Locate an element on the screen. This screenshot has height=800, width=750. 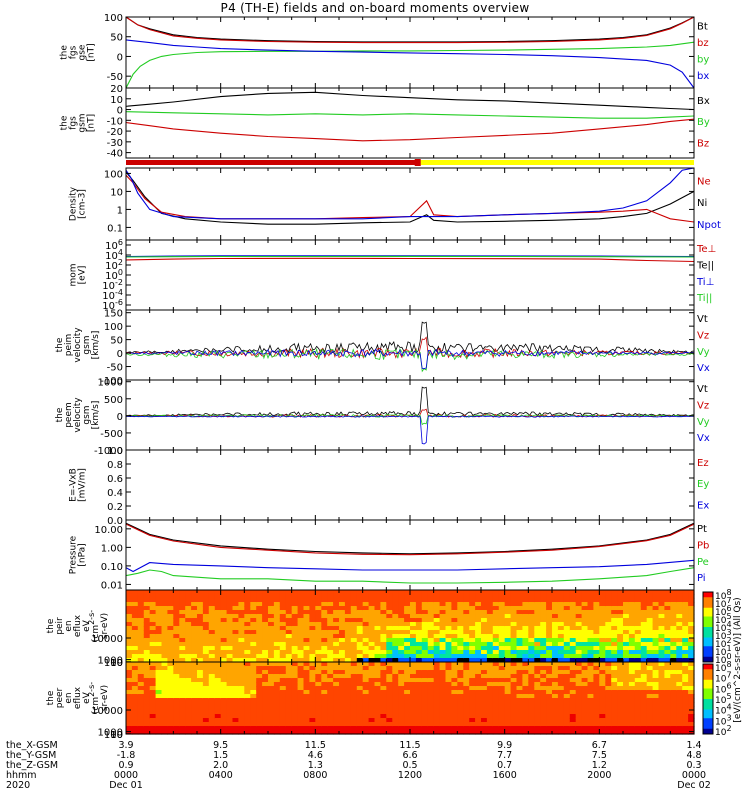
y-axis-label: [nT] is located at coordinates (92, 123).